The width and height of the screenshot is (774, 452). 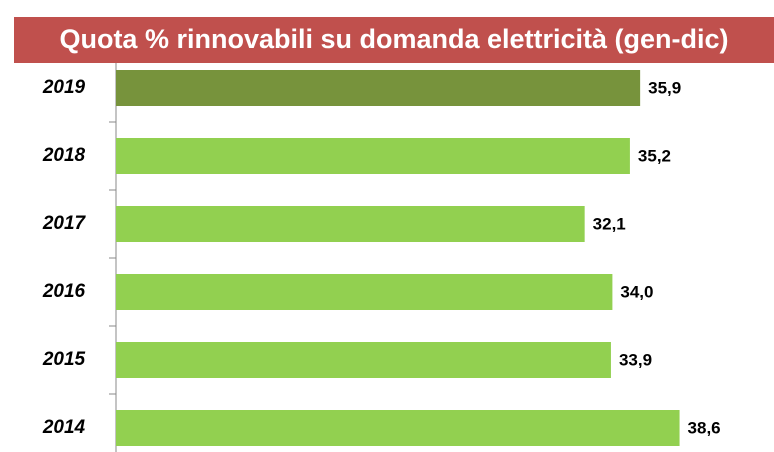 What do you see at coordinates (64, 427) in the screenshot?
I see `y-tick-label: 2014` at bounding box center [64, 427].